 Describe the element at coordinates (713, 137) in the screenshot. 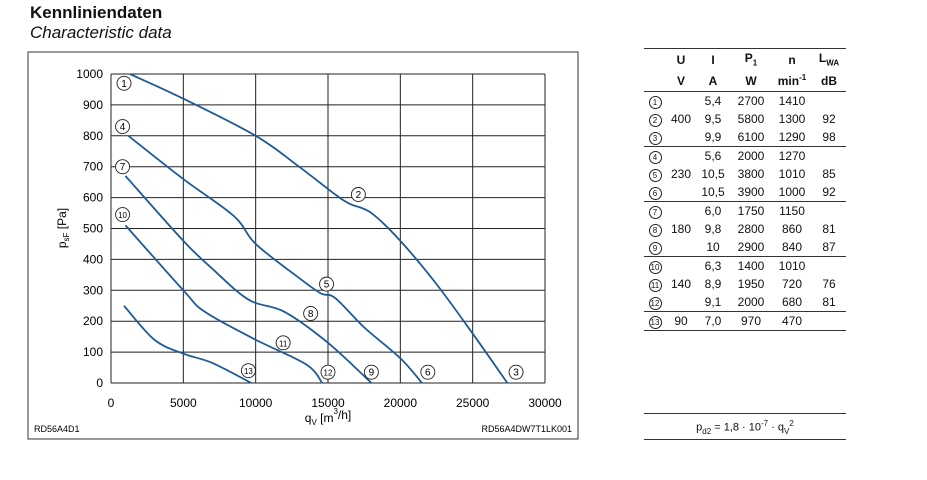

I see `cell-i: 9,9` at that location.